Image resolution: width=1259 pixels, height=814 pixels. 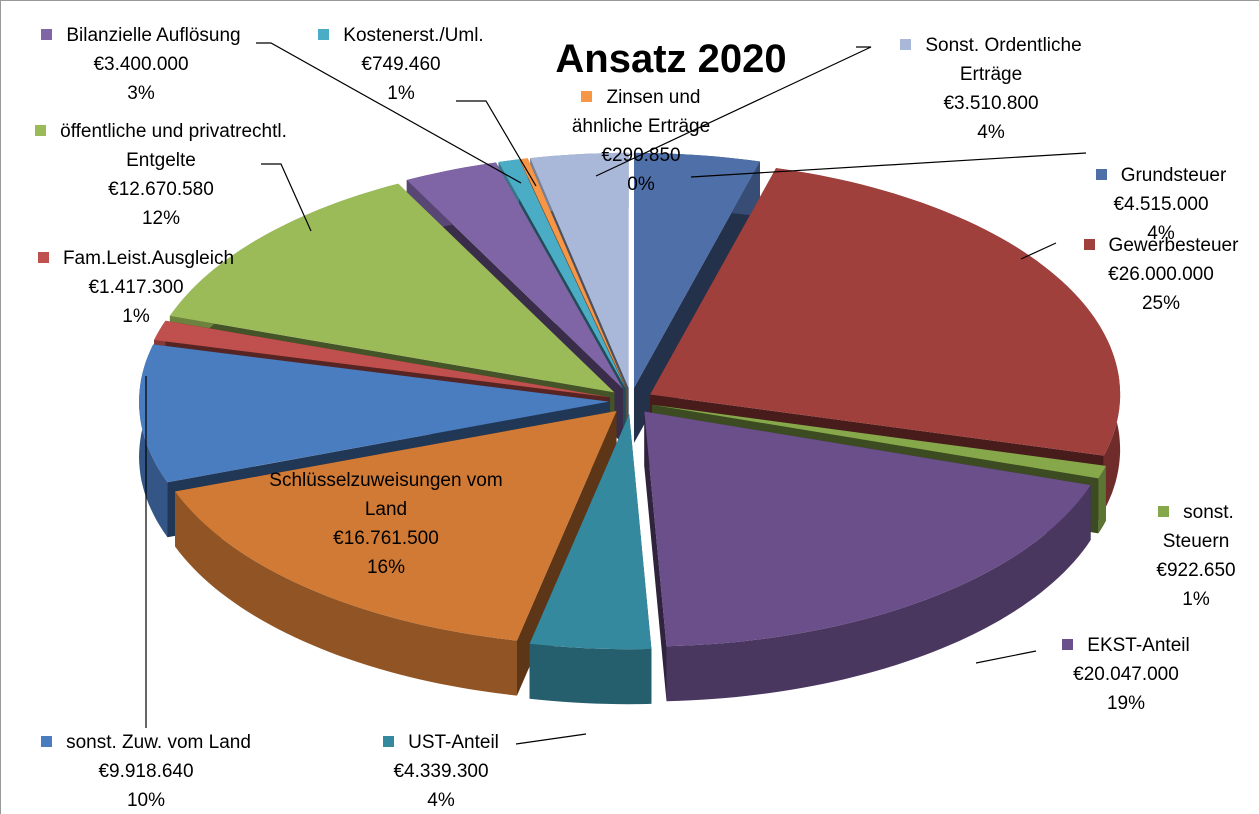 I want to click on category-line: Gewerbesteuer, so click(x=1161, y=245).